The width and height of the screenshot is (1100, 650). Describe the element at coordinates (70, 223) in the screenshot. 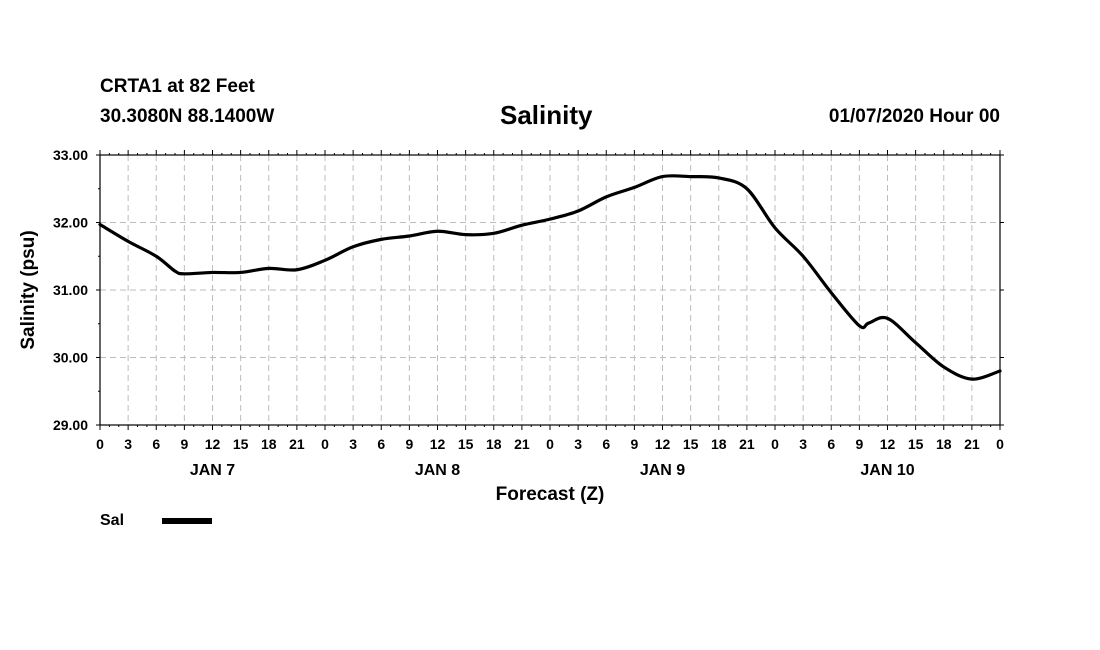

I see `y-tick-label: 32.00` at that location.